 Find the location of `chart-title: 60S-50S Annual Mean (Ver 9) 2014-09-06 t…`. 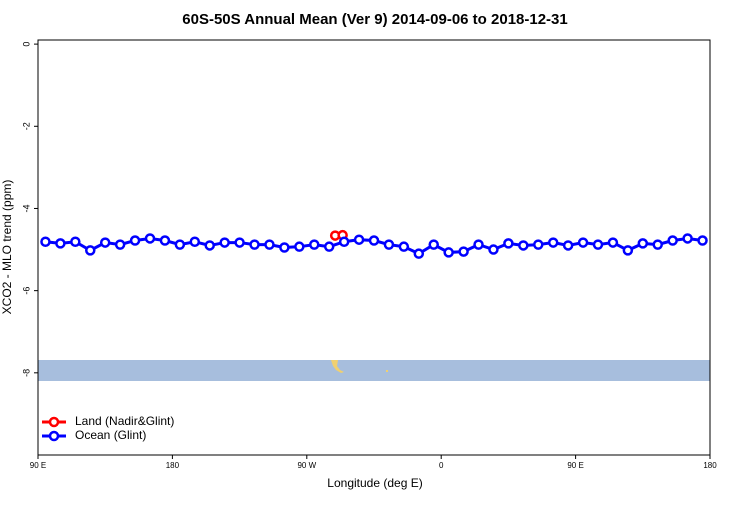

chart-title: 60S-50S Annual Mean (Ver 9) 2014-09-06 t… is located at coordinates (374, 19).